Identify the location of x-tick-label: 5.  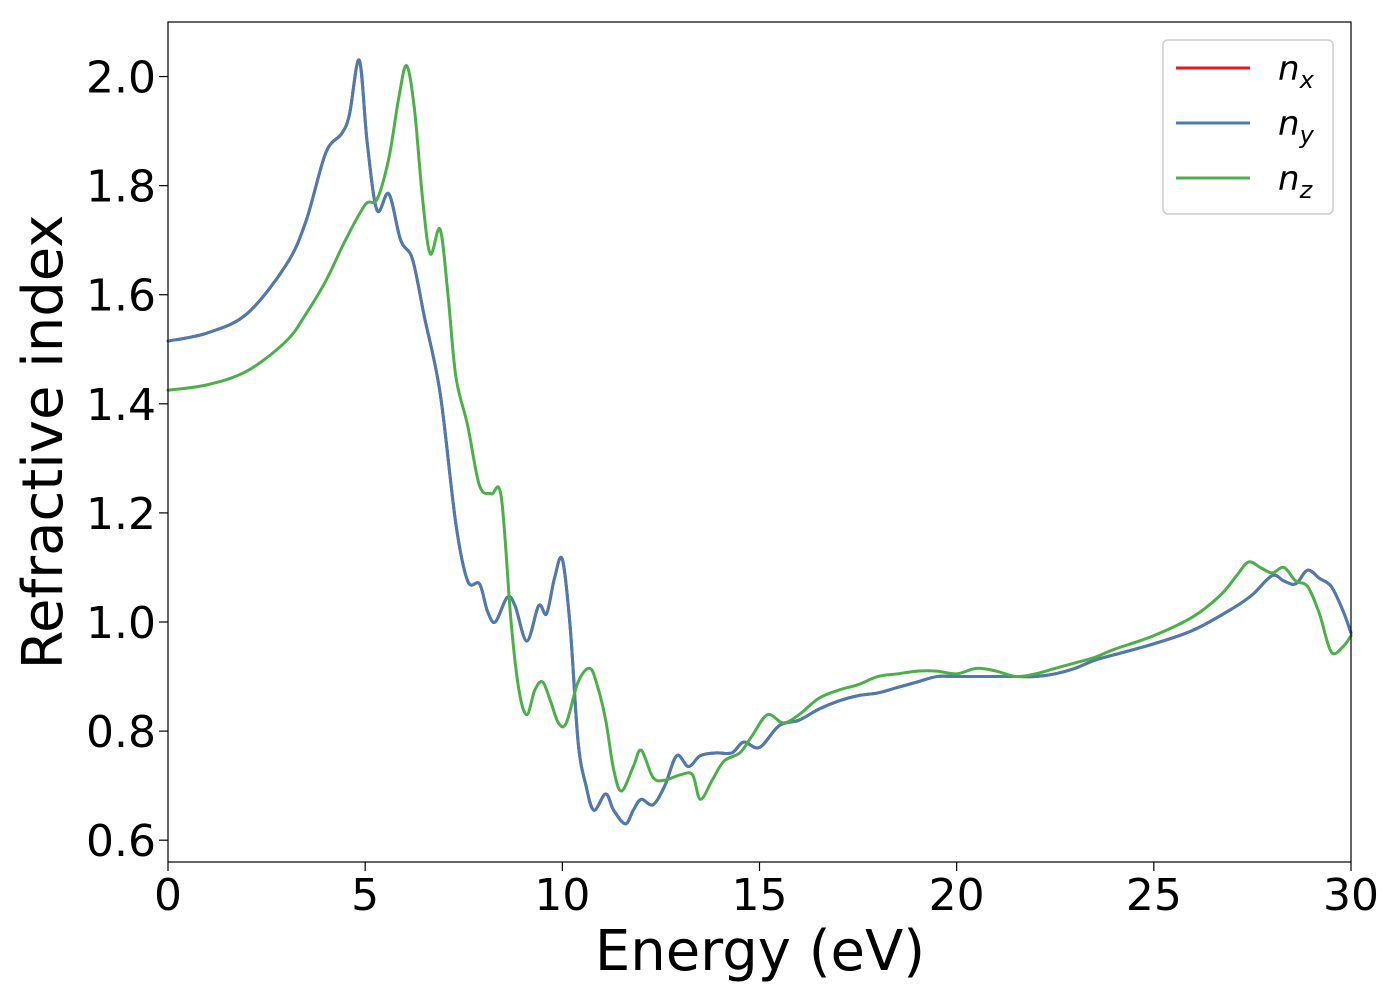
(365, 895).